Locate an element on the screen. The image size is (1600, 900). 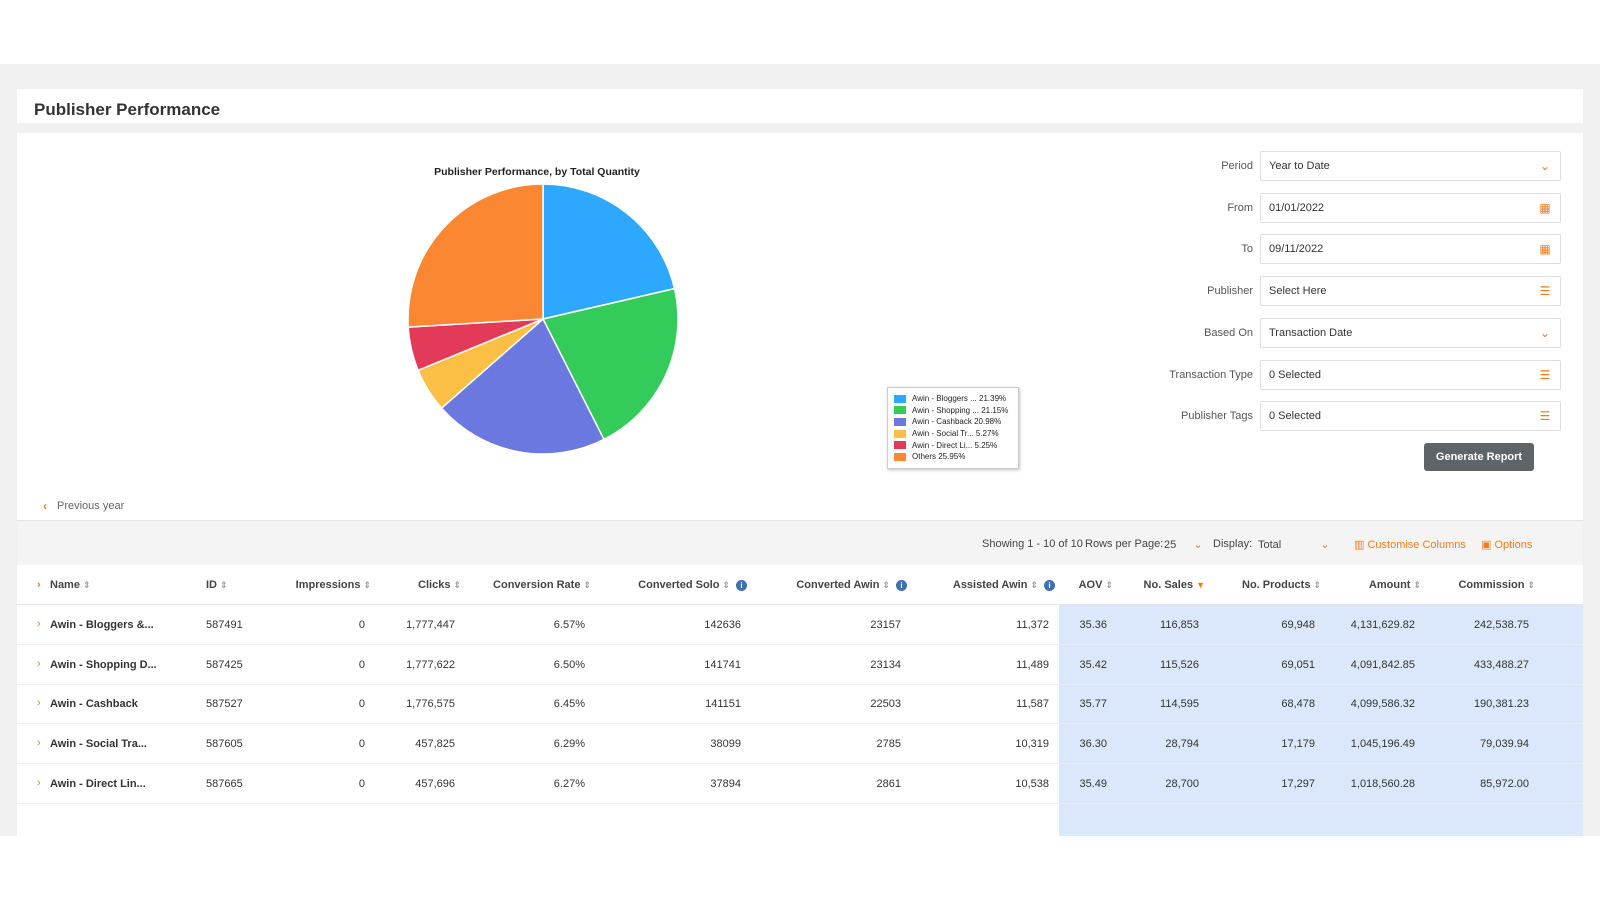
legend-item: Awin - Direct Li... 5.25% is located at coordinates (956, 445).